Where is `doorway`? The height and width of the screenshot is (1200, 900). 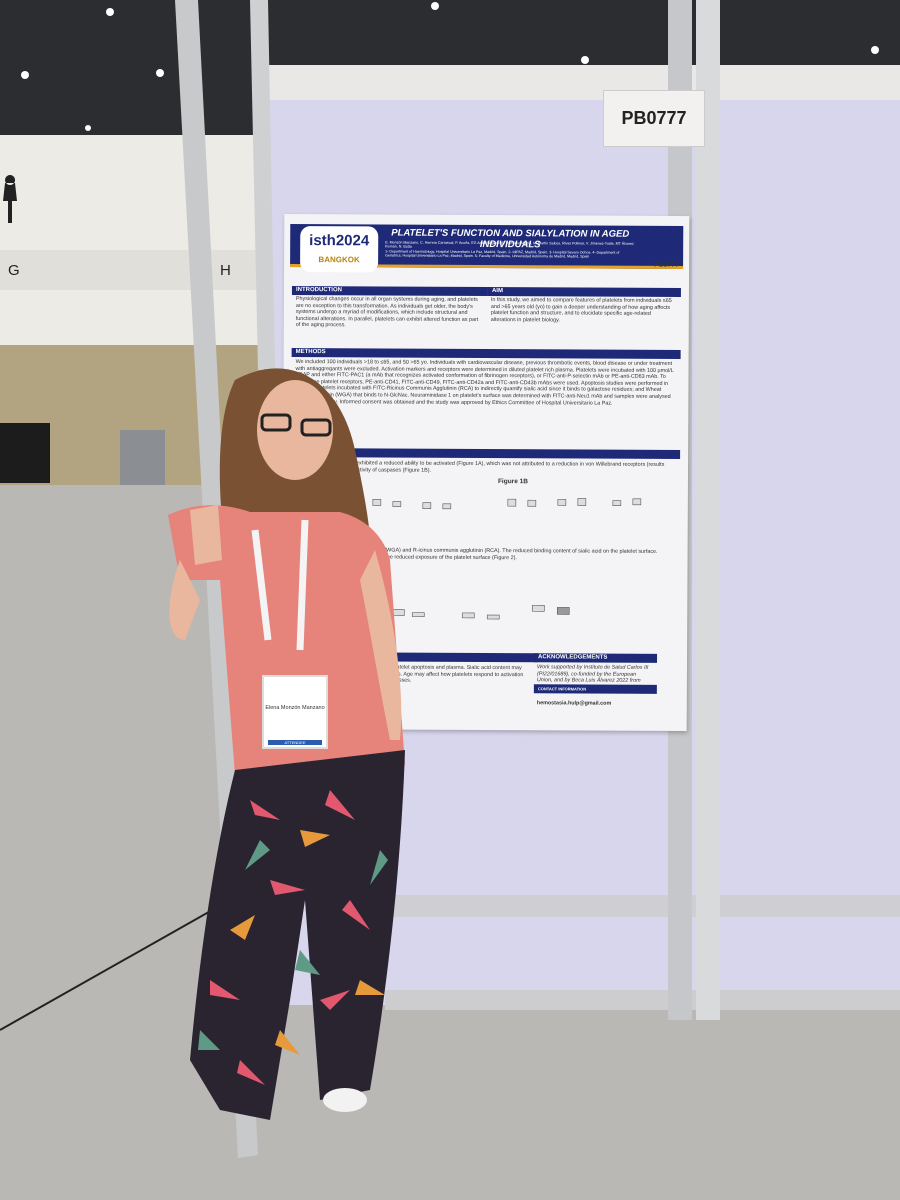 doorway is located at coordinates (142, 457).